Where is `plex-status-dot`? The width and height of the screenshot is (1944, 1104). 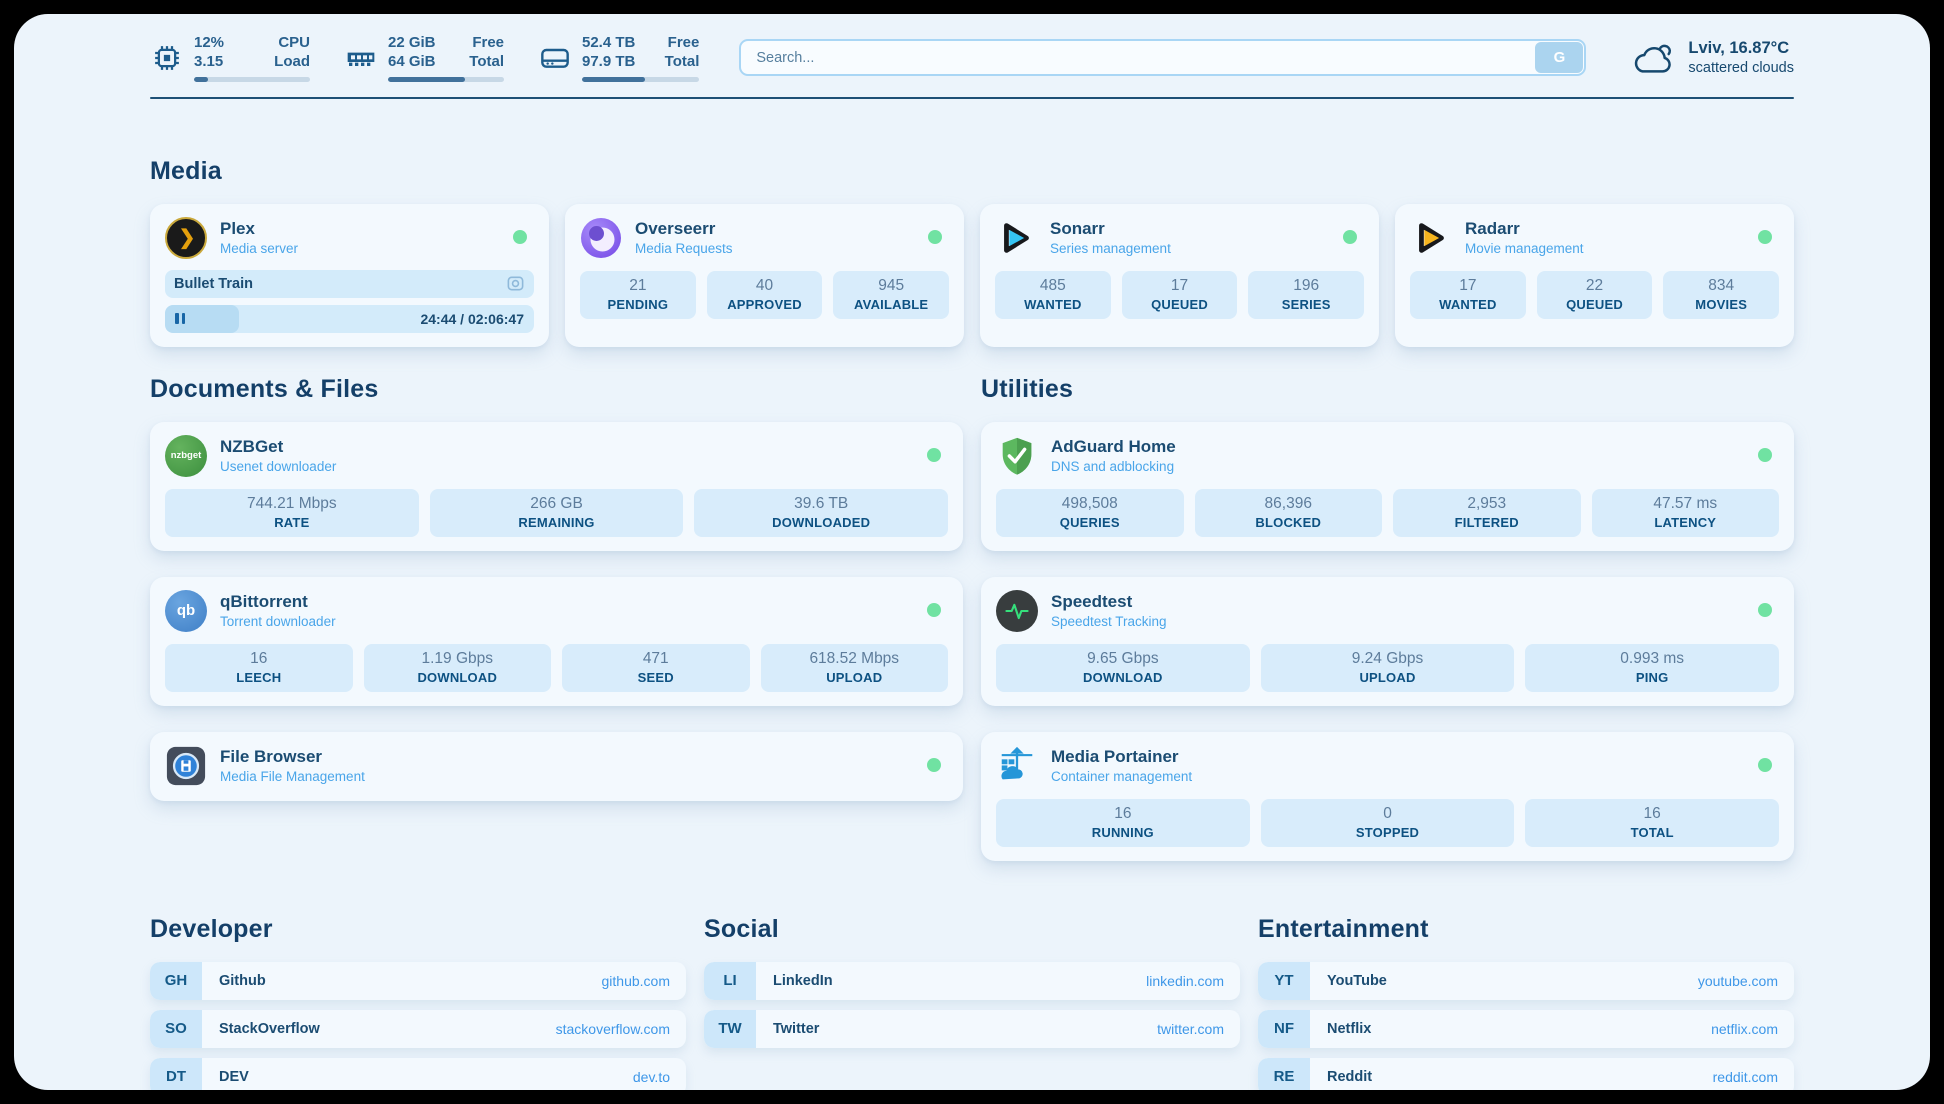
plex-status-dot is located at coordinates (520, 236).